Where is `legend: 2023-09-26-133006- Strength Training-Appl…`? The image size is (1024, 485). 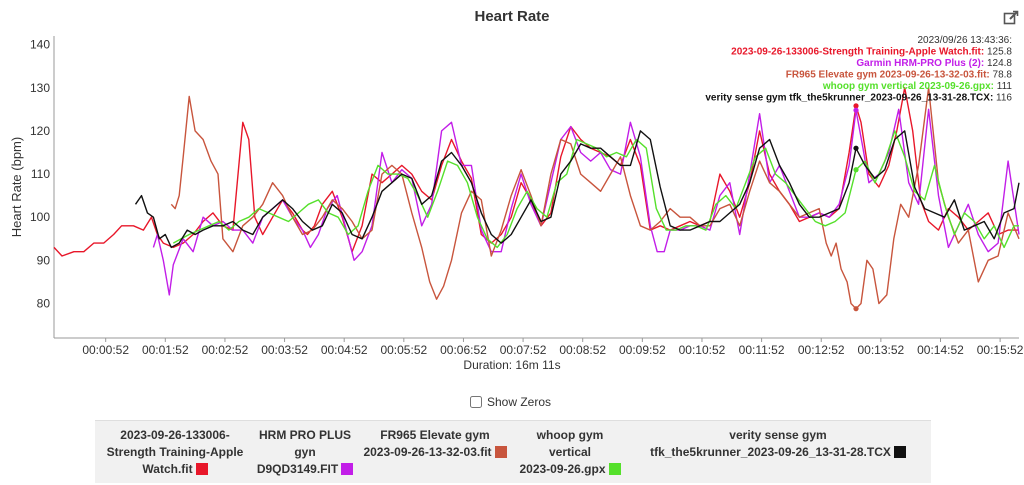 legend: 2023-09-26-133006- Strength Training-Appl… is located at coordinates (513, 451).